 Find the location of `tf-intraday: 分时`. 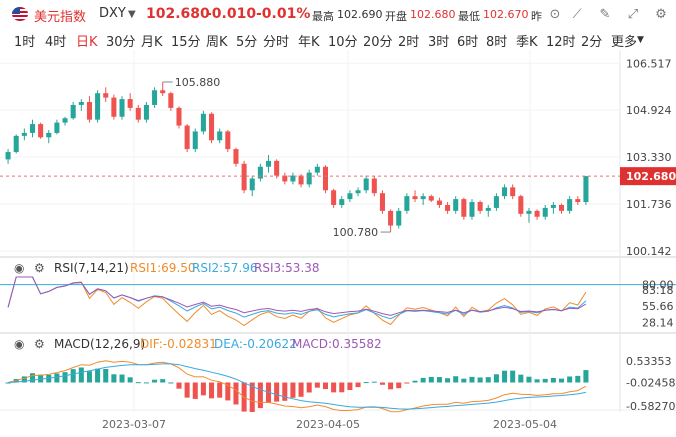

tf-intraday: 分时 is located at coordinates (276, 42).